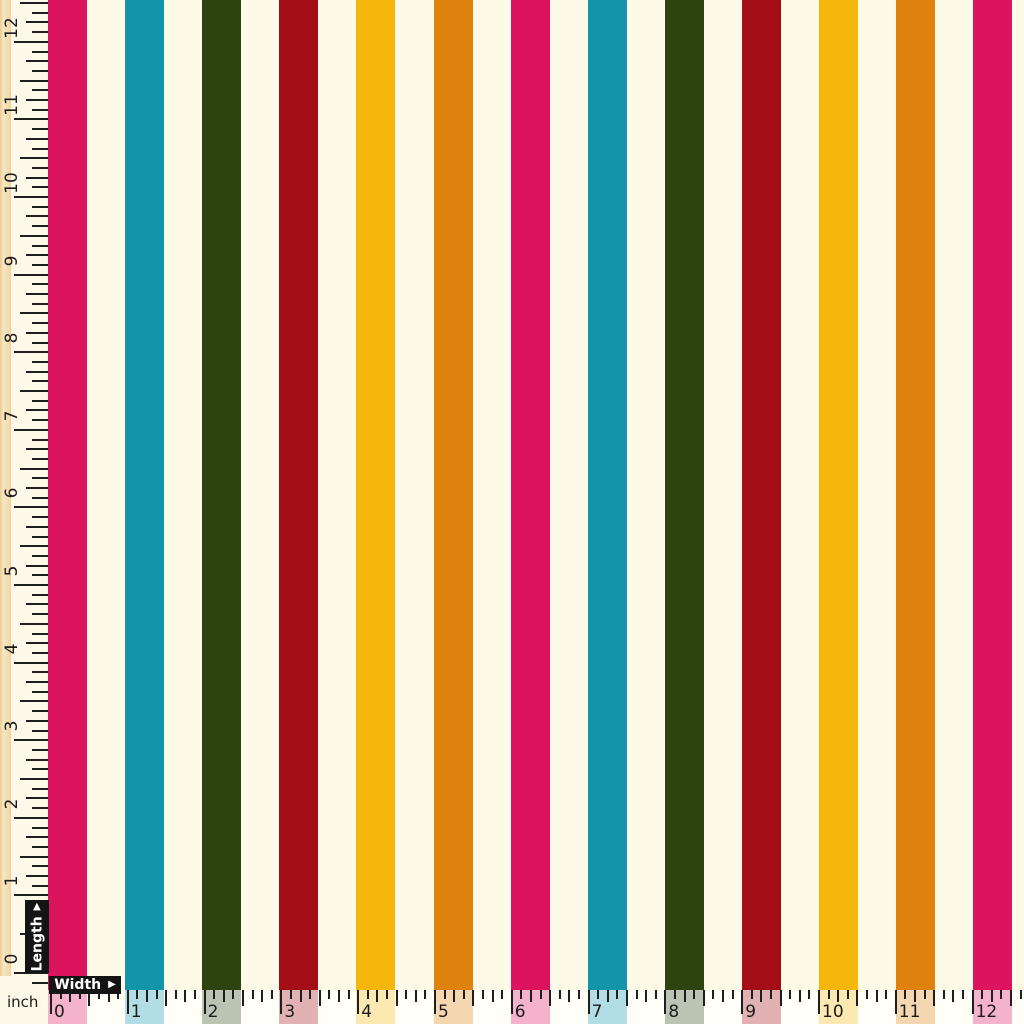 The width and height of the screenshot is (1024, 1024). Describe the element at coordinates (597, 1012) in the screenshot. I see `bottom-ruler-number-7: 7` at that location.